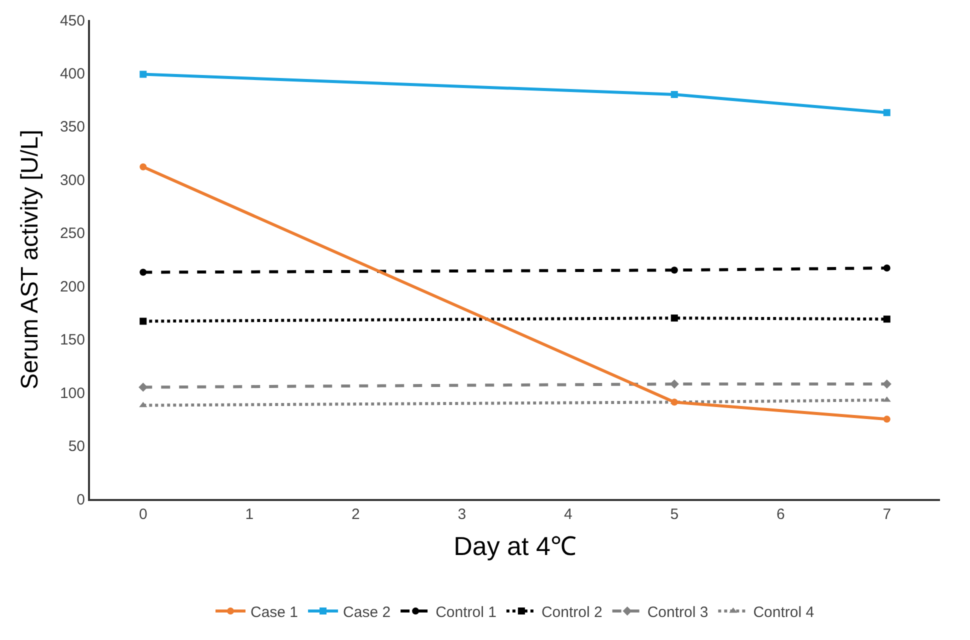  What do you see at coordinates (72, 287) in the screenshot?
I see `y-tick-label: 200` at bounding box center [72, 287].